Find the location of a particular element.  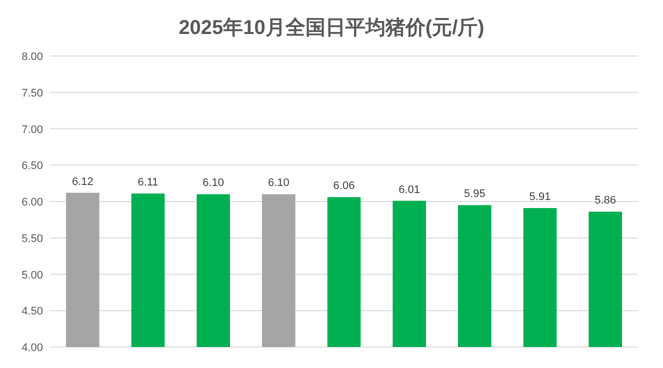

data-label: 6.12 is located at coordinates (83, 182).